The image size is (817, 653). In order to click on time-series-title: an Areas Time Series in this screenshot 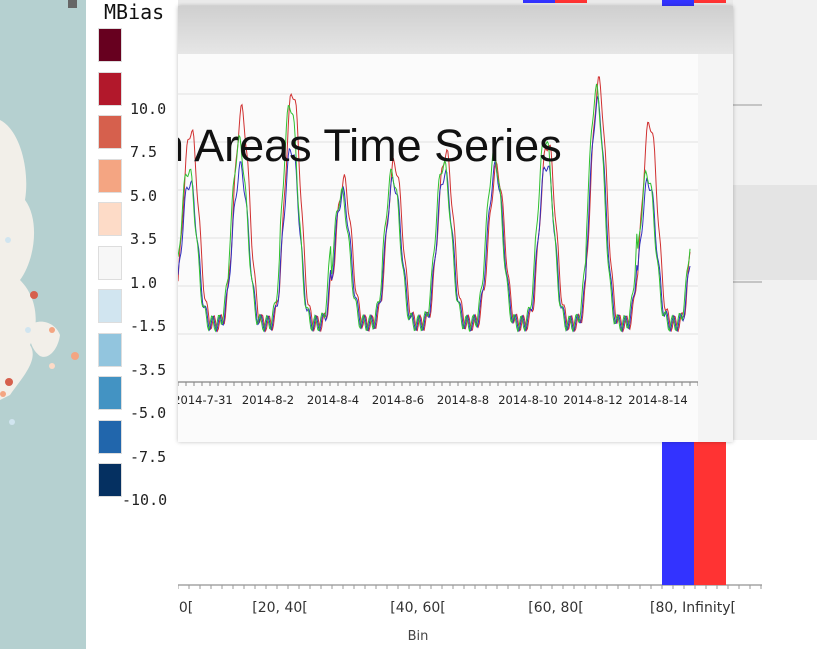, I will do `click(370, 145)`.